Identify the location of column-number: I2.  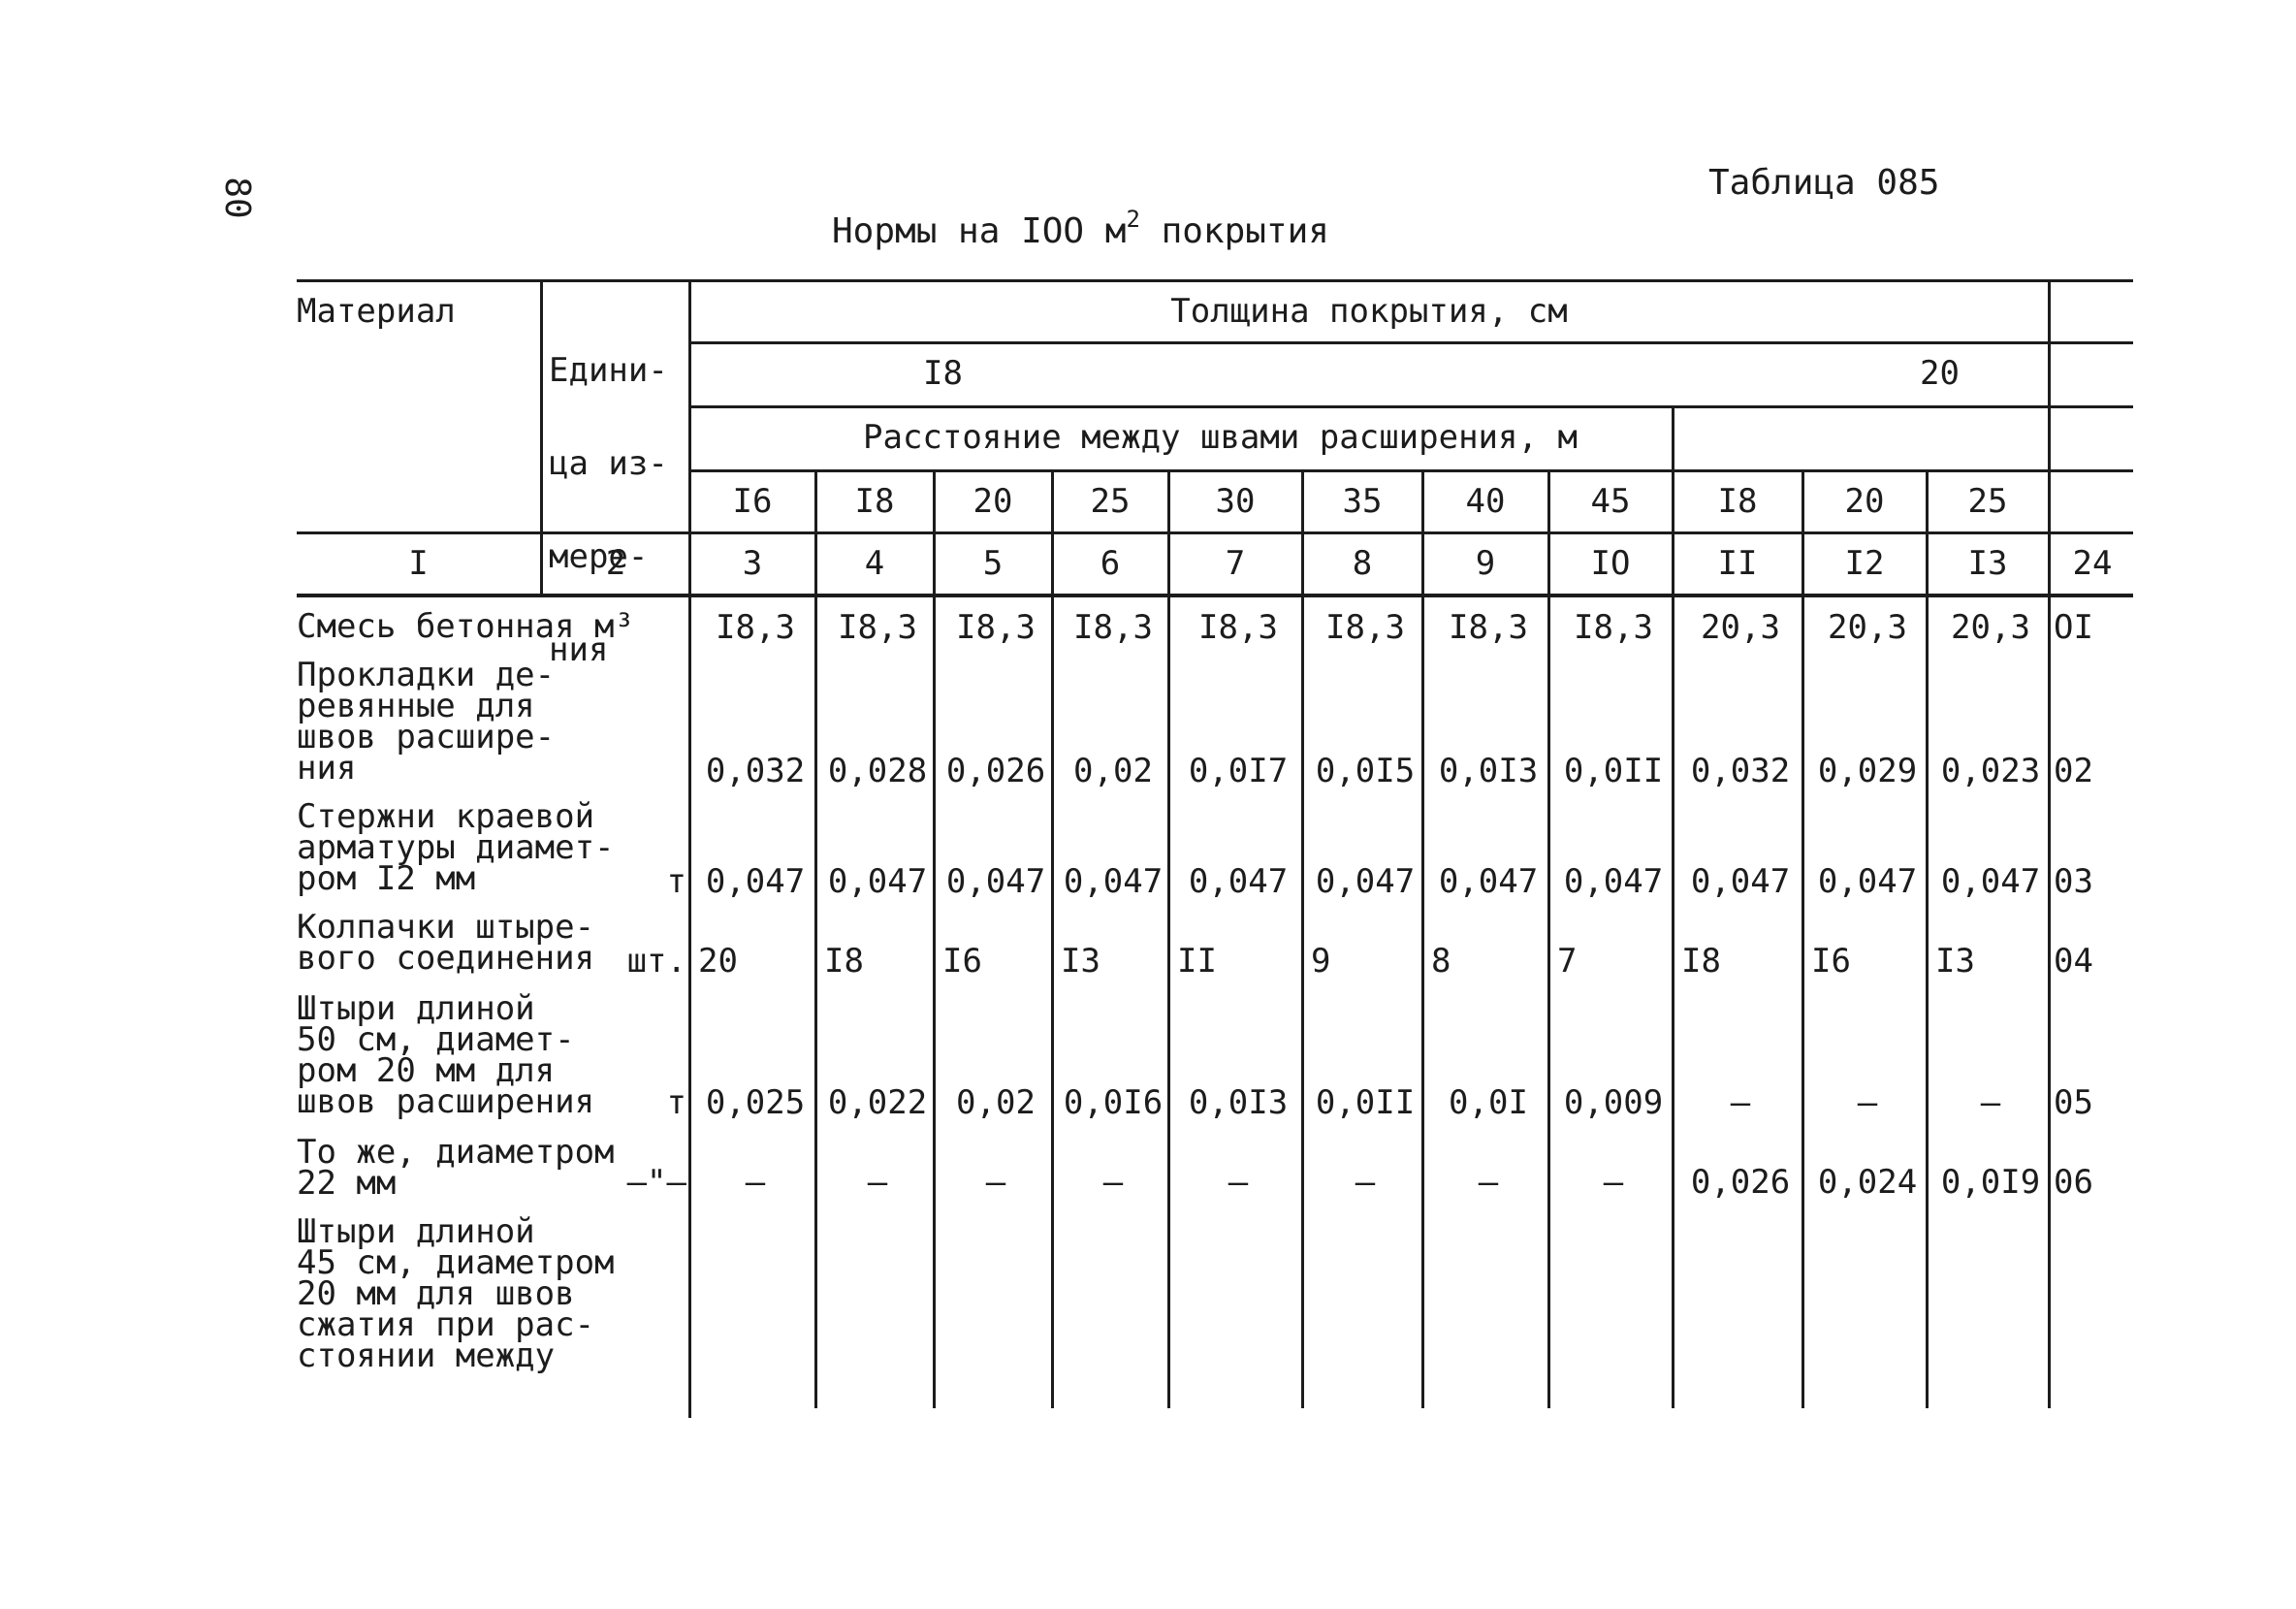
(1864, 563).